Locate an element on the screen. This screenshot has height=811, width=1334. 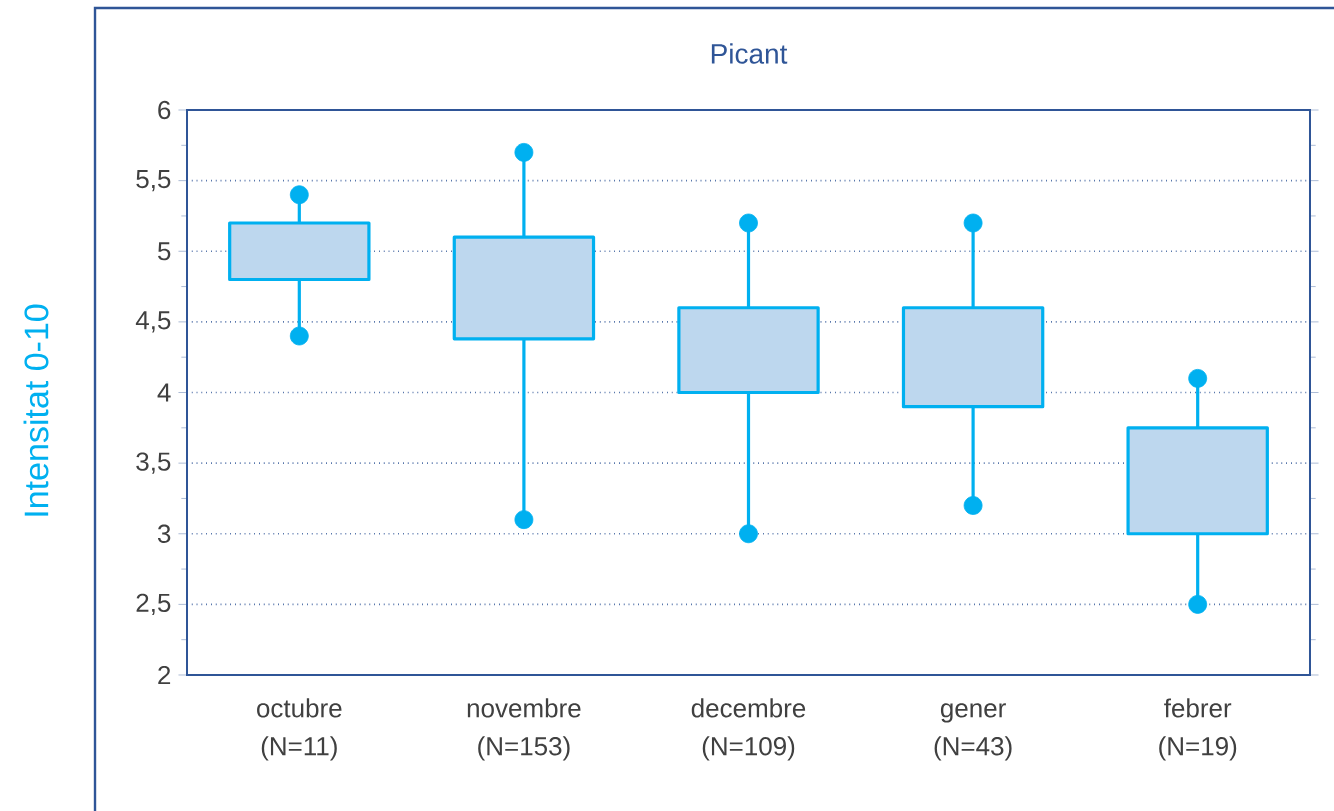
x-tick-label: novembre (N=153) is located at coordinates (524, 729).